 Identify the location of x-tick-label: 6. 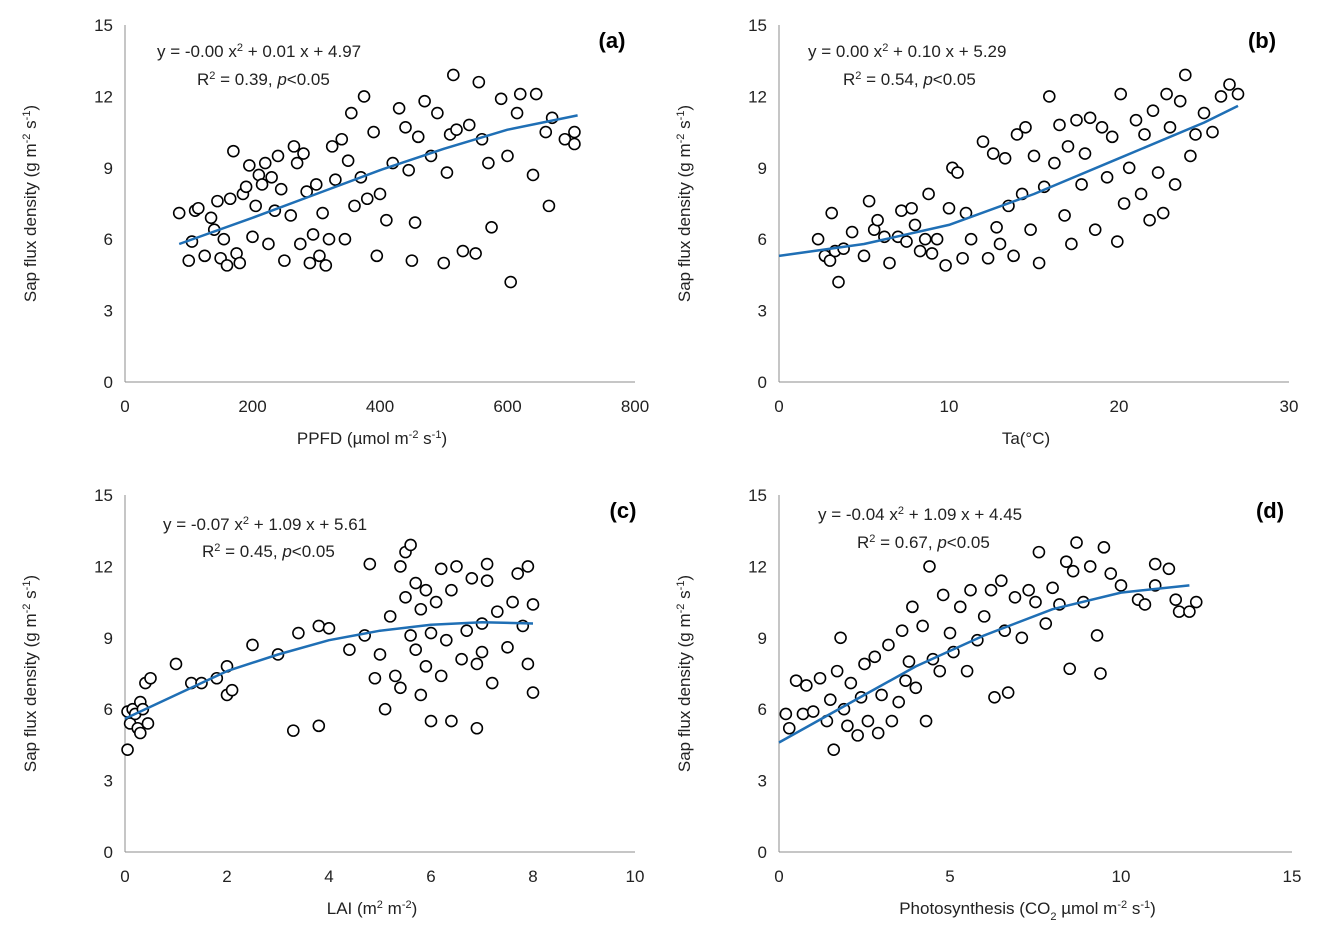
(430, 876).